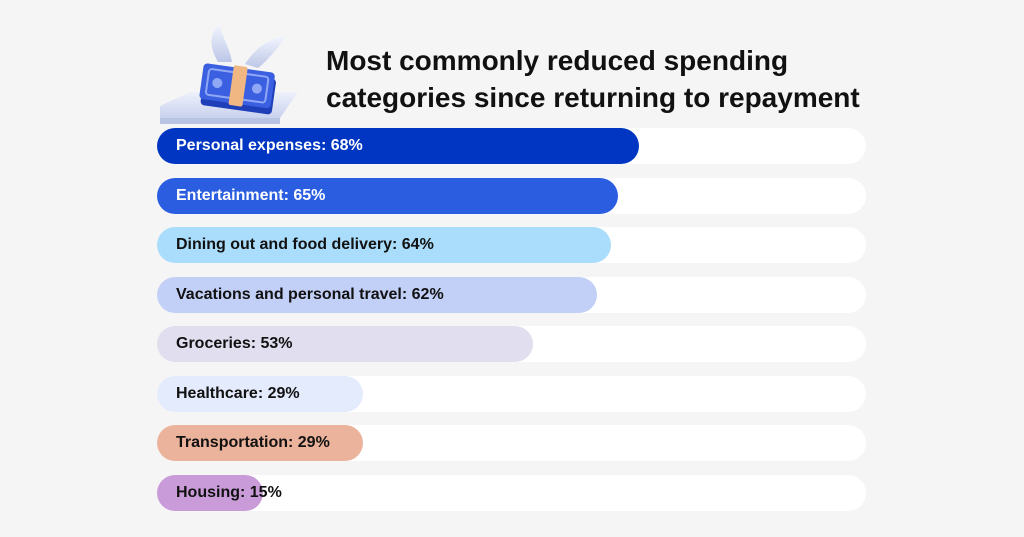 Image resolution: width=1024 pixels, height=537 pixels. What do you see at coordinates (238, 393) in the screenshot?
I see `bar-label: Healthcare: 29%` at bounding box center [238, 393].